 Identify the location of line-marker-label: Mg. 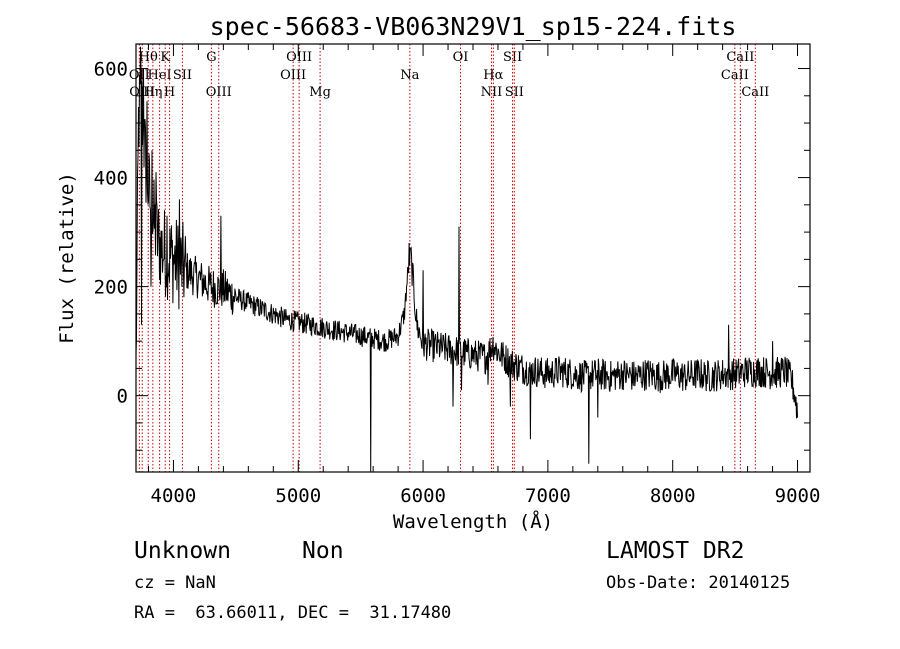
(320, 92).